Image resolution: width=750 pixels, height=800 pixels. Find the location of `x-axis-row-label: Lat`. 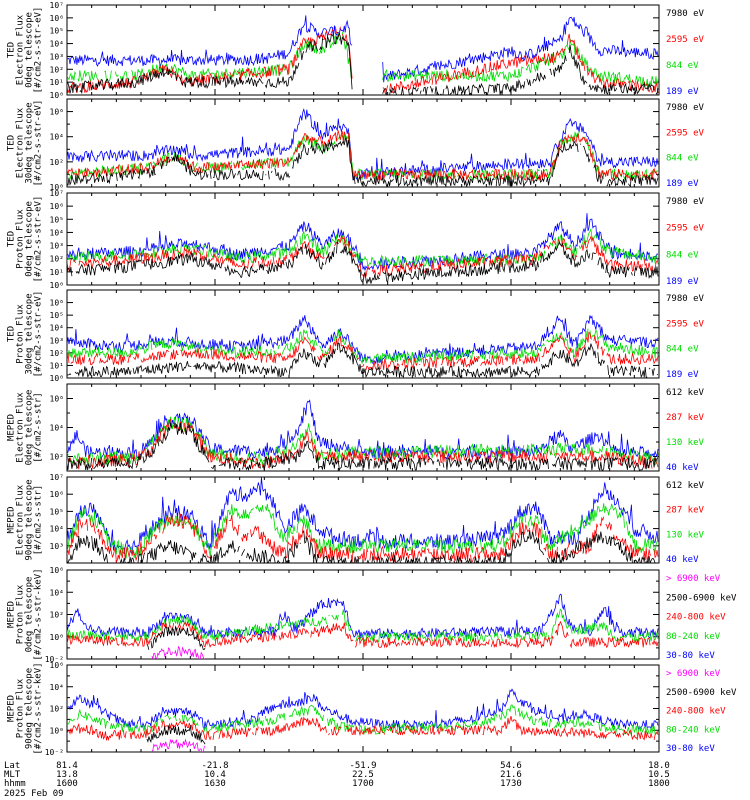

x-axis-row-label: Lat is located at coordinates (12, 766).